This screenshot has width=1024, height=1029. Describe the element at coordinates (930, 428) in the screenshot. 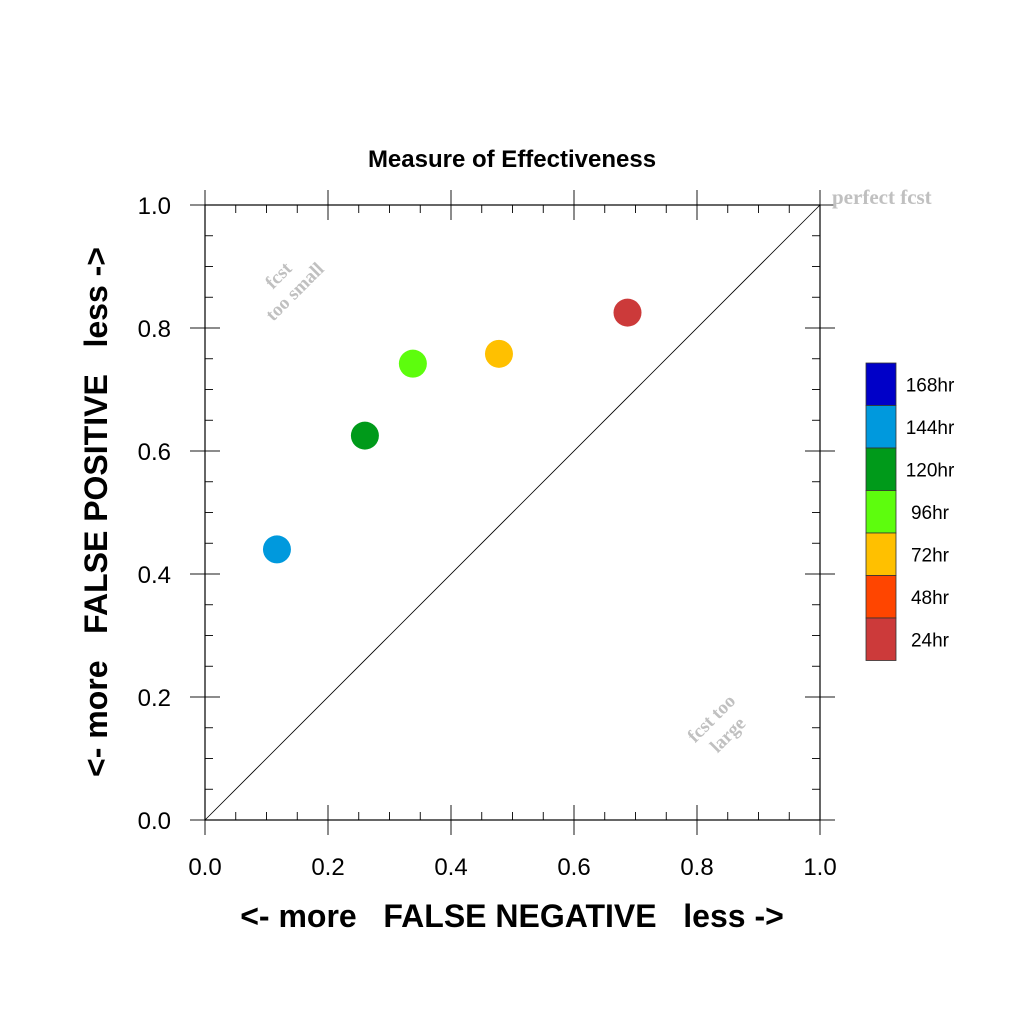

I see `legend-label: 144hr` at that location.